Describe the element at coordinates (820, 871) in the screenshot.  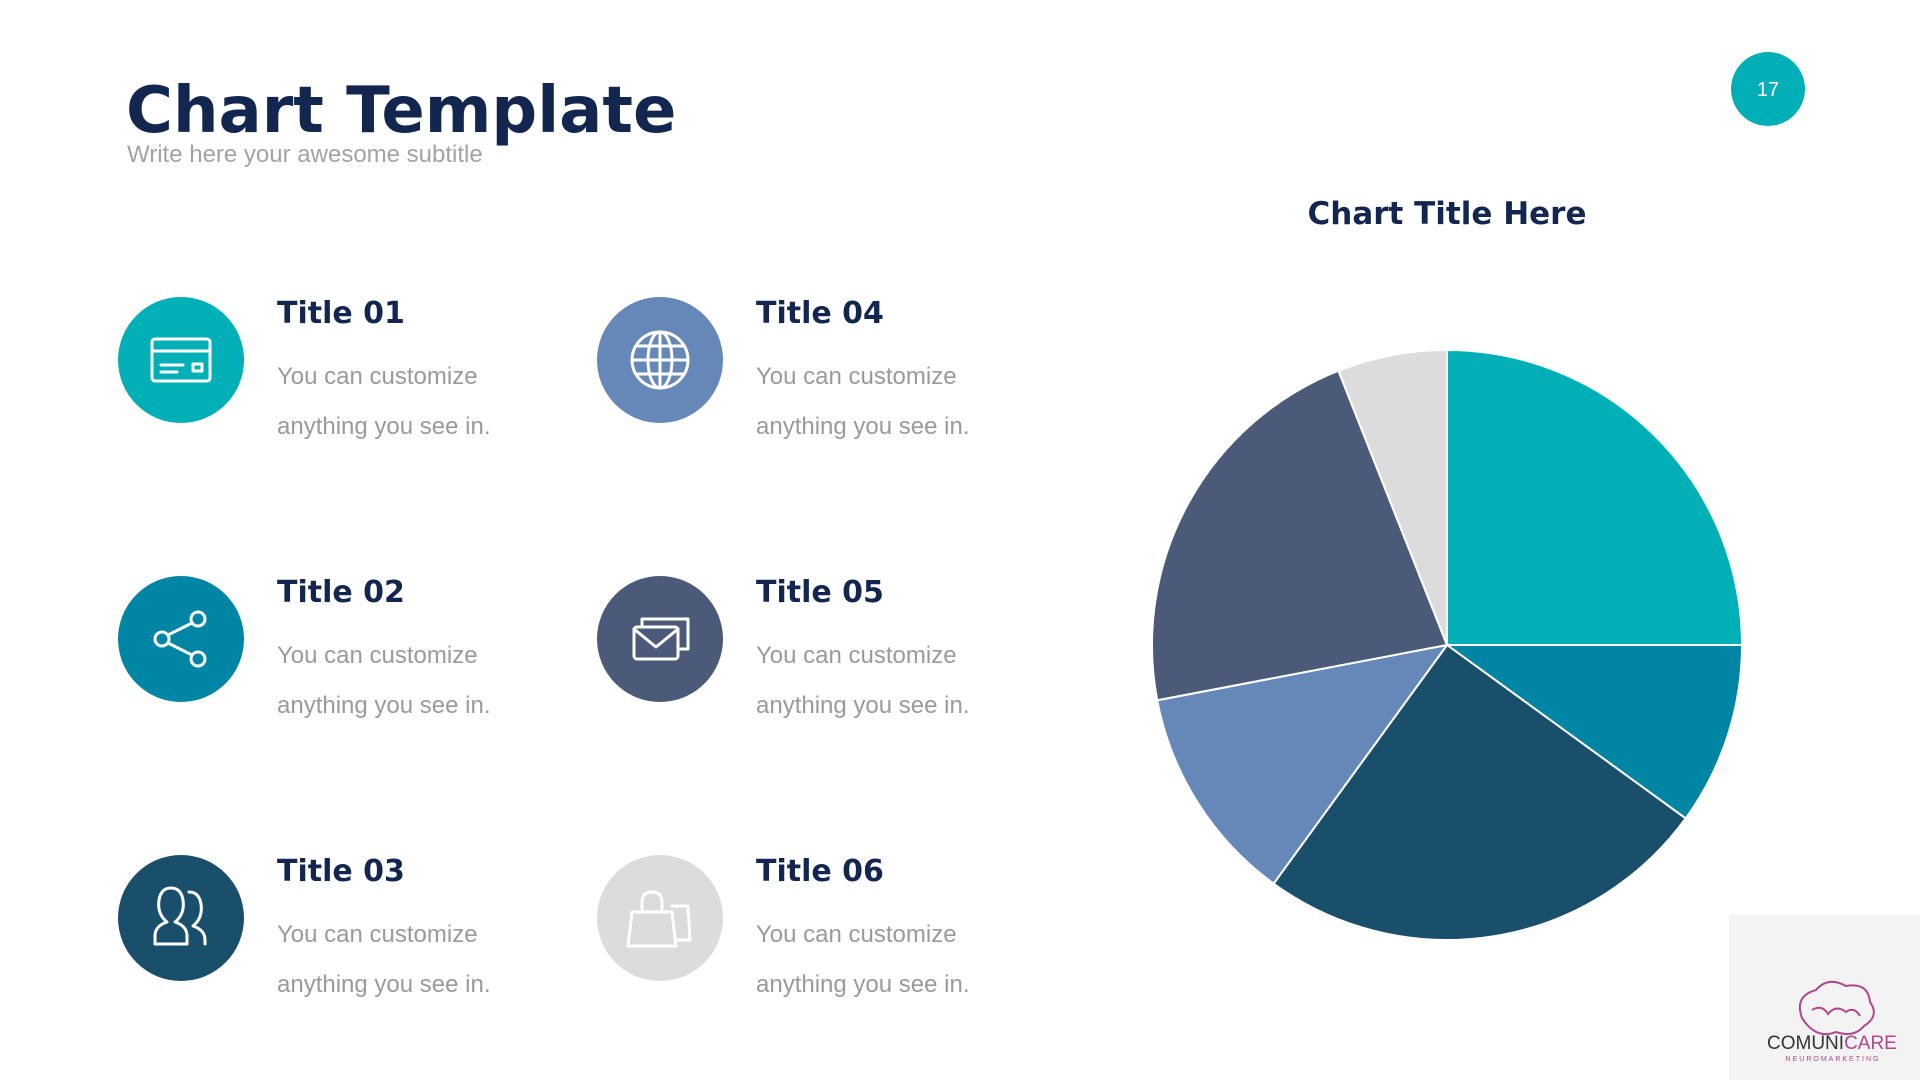
I see `item-title: Title 06` at that location.